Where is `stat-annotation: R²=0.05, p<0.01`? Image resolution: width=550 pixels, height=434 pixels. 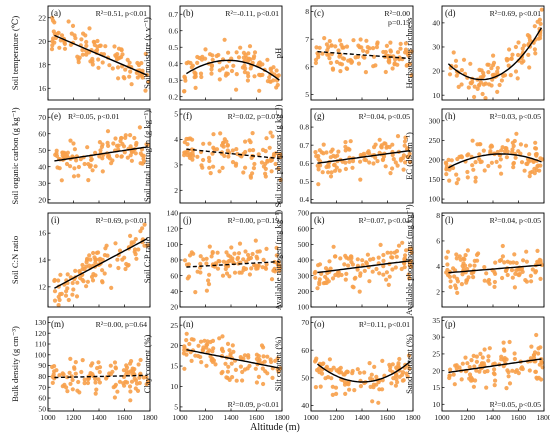
stat-annotation: R²=0.05, p<0.01 is located at coordinates (94, 116).